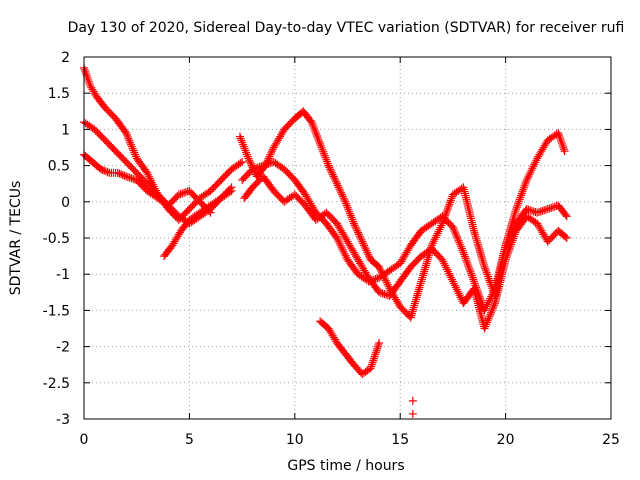 This screenshot has height=480, width=640. I want to click on y-tick-label: -0.5, so click(56, 239).